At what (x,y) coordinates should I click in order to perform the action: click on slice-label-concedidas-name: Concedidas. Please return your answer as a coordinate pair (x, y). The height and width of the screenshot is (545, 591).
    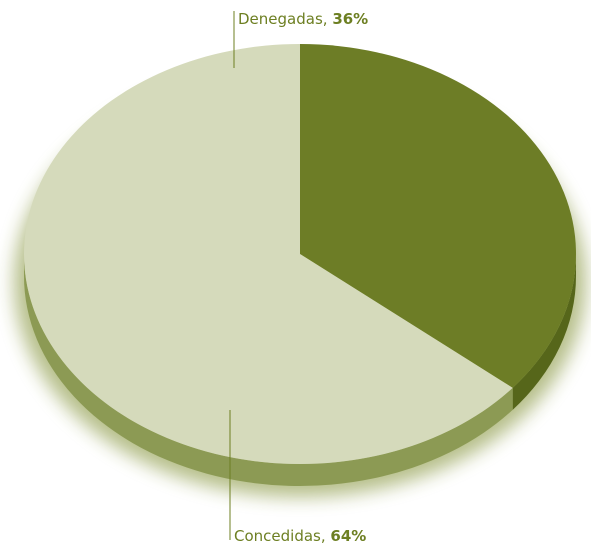
    Looking at the image, I should click on (277, 536).